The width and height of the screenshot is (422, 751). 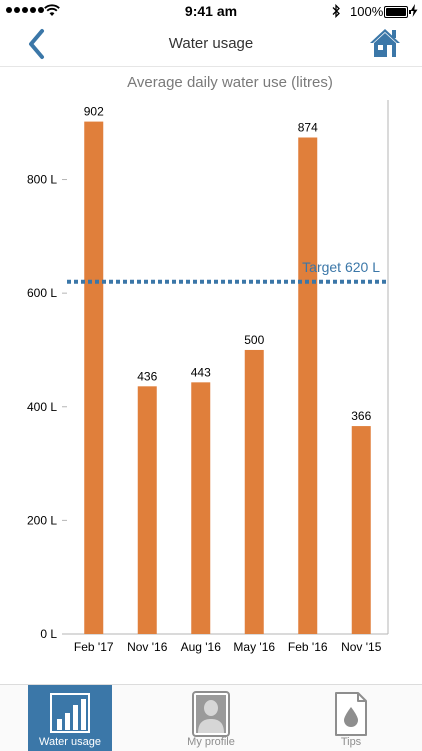 I want to click on x-tick-label: Nov '16, so click(x=147, y=647).